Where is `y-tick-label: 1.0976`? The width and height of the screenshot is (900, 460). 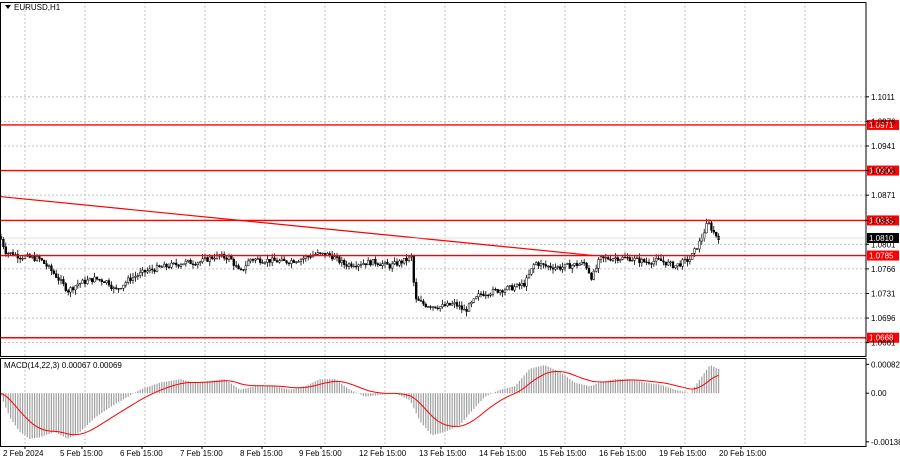 y-tick-label: 1.0976 is located at coordinates (883, 121).